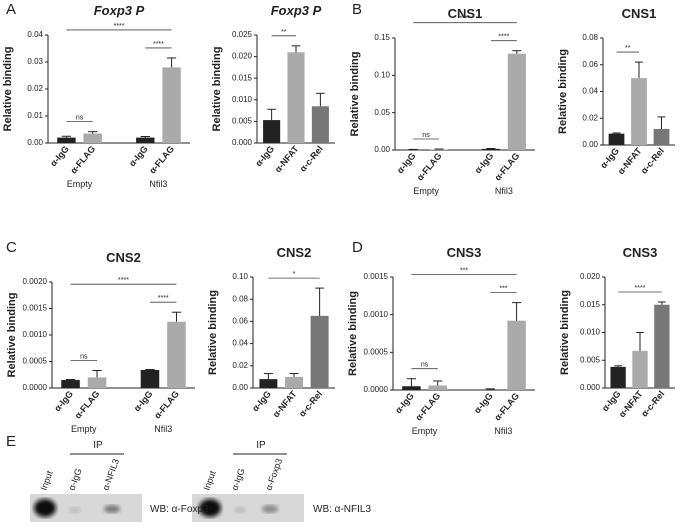 Image resolution: width=685 pixels, height=529 pixels. I want to click on y-tick-label: 0.0020, so click(35, 281).